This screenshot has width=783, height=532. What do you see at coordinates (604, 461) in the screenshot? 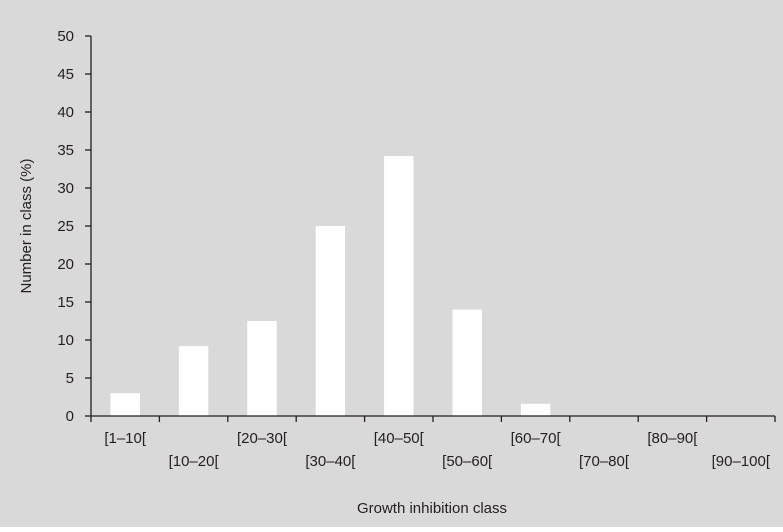
I see `x-tick-label: [70–80[` at bounding box center [604, 461].